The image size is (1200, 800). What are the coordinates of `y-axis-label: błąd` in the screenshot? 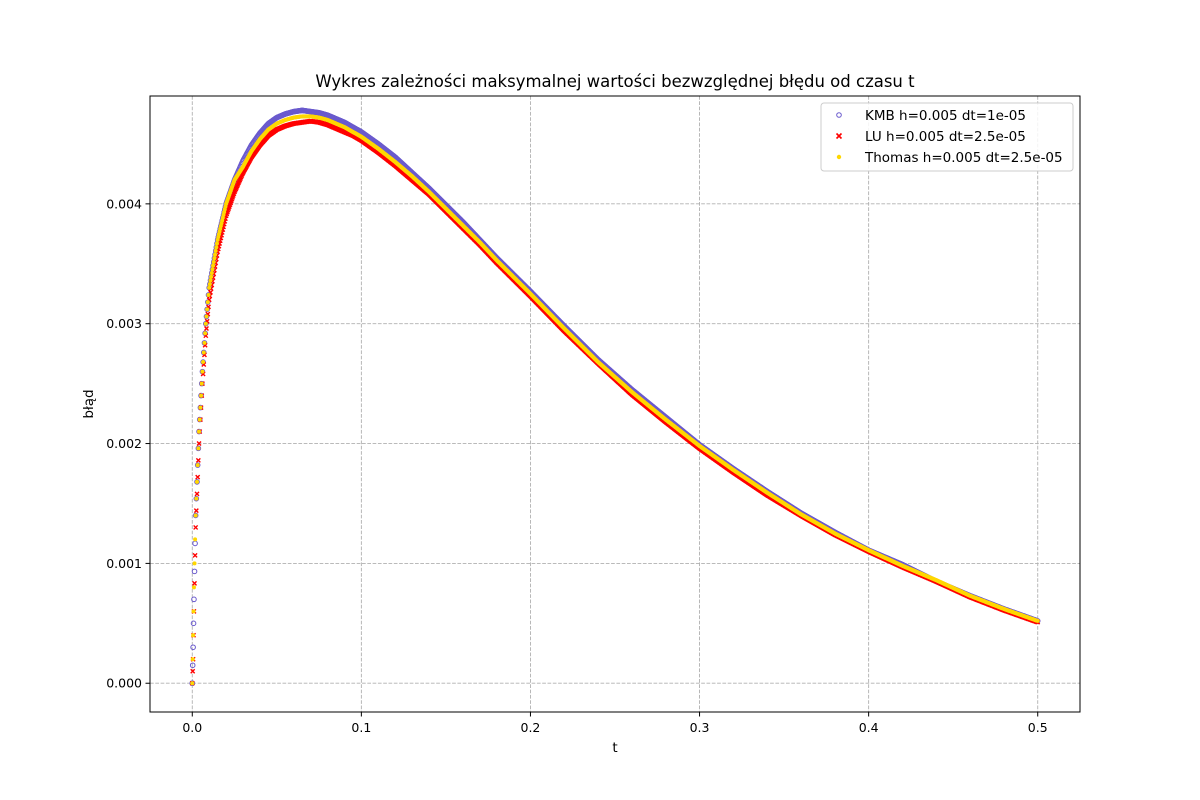 It's located at (89, 403).